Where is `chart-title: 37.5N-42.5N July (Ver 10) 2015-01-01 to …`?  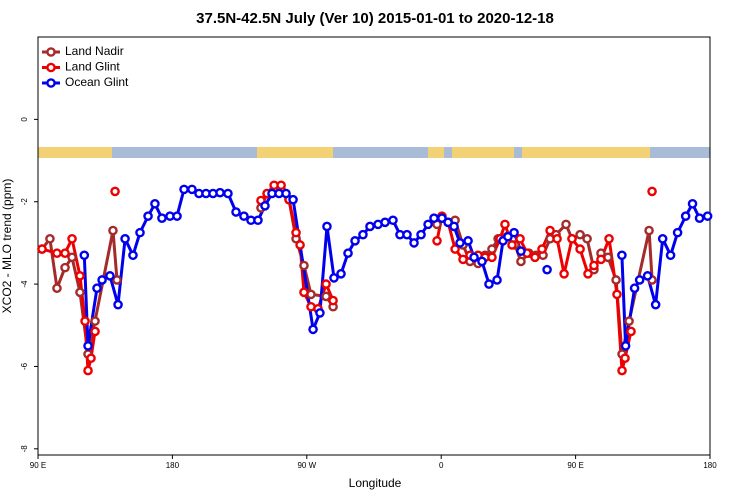
chart-title: 37.5N-42.5N July (Ver 10) 2015-01-01 to … is located at coordinates (375, 18).